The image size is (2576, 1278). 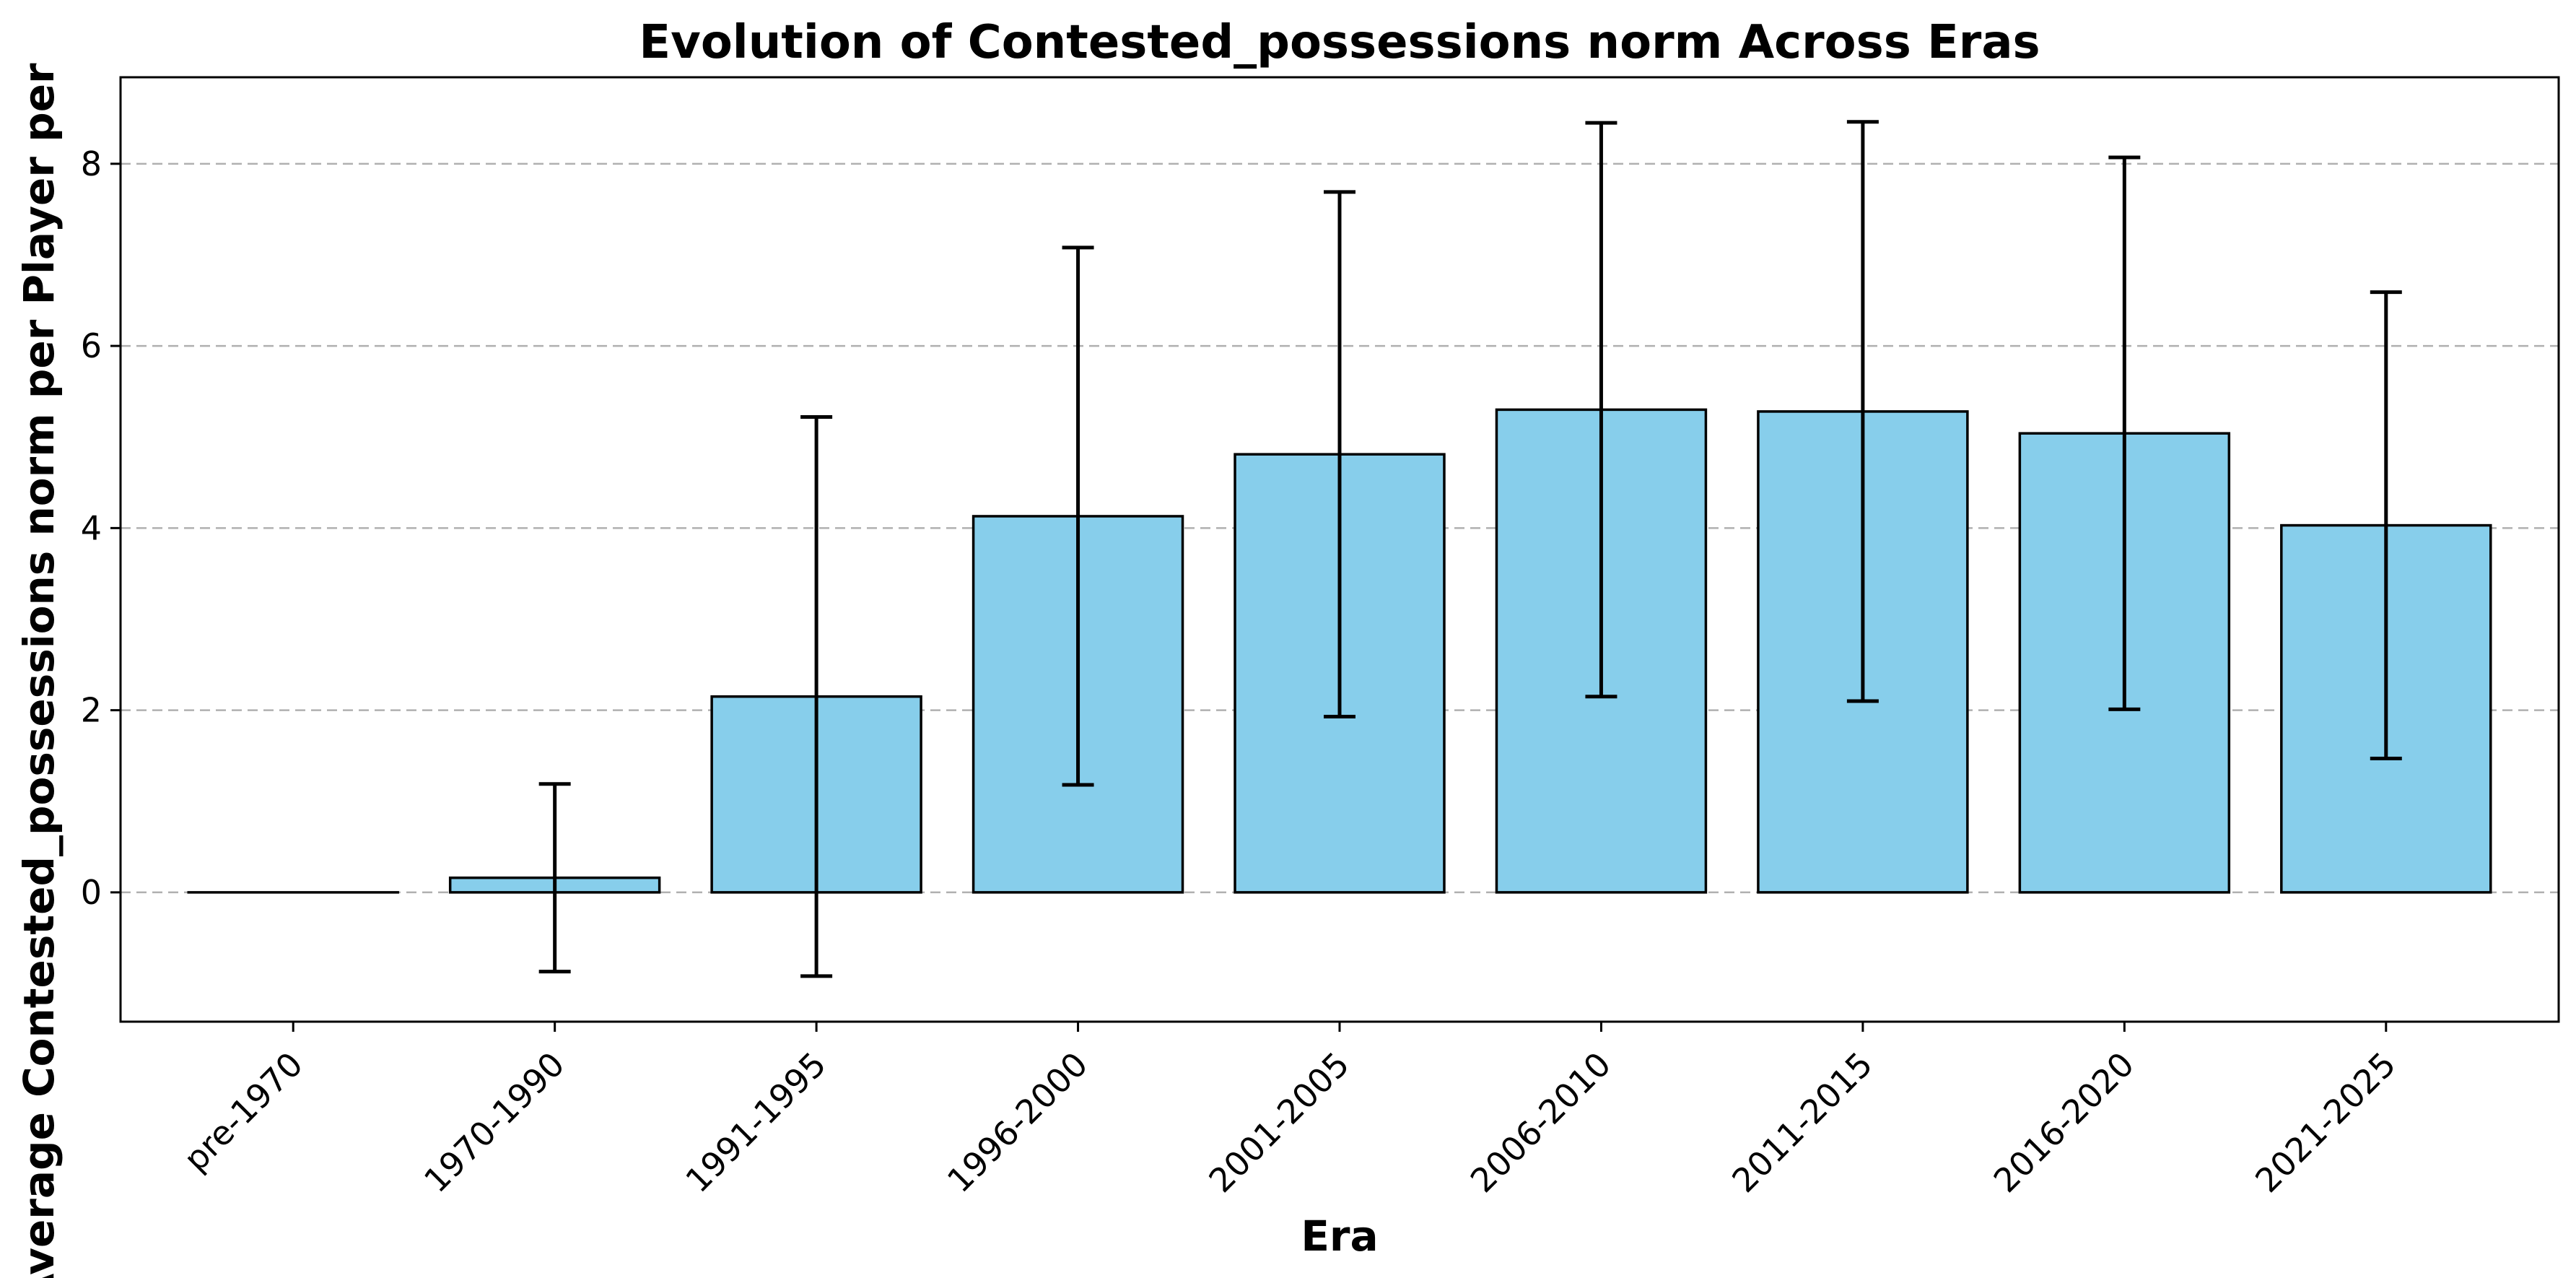 What do you see at coordinates (91, 163) in the screenshot?
I see `y-tick-label: 8` at bounding box center [91, 163].